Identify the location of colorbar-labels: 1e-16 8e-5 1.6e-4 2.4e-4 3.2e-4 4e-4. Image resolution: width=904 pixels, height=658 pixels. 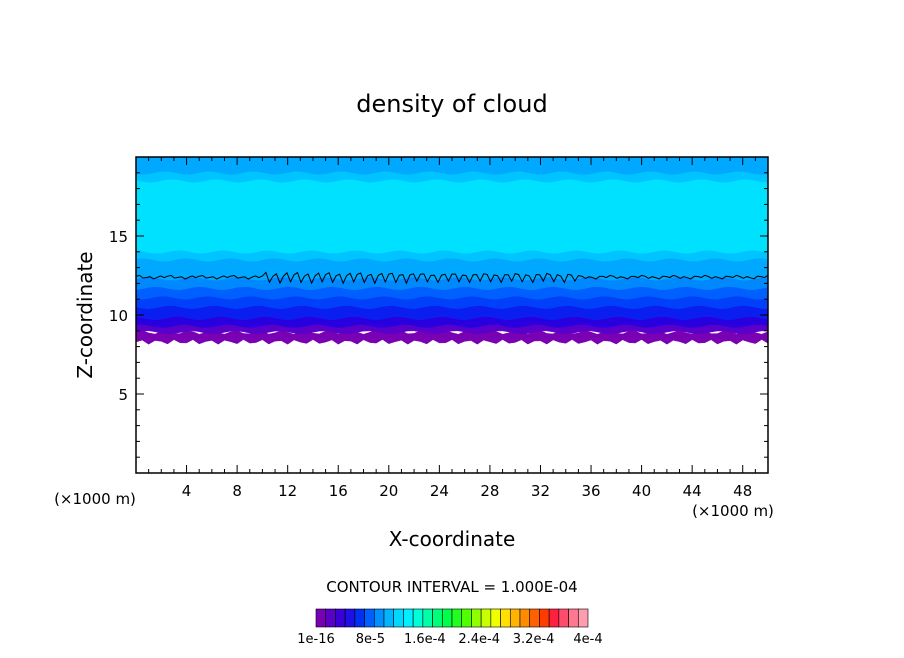
(449, 639).